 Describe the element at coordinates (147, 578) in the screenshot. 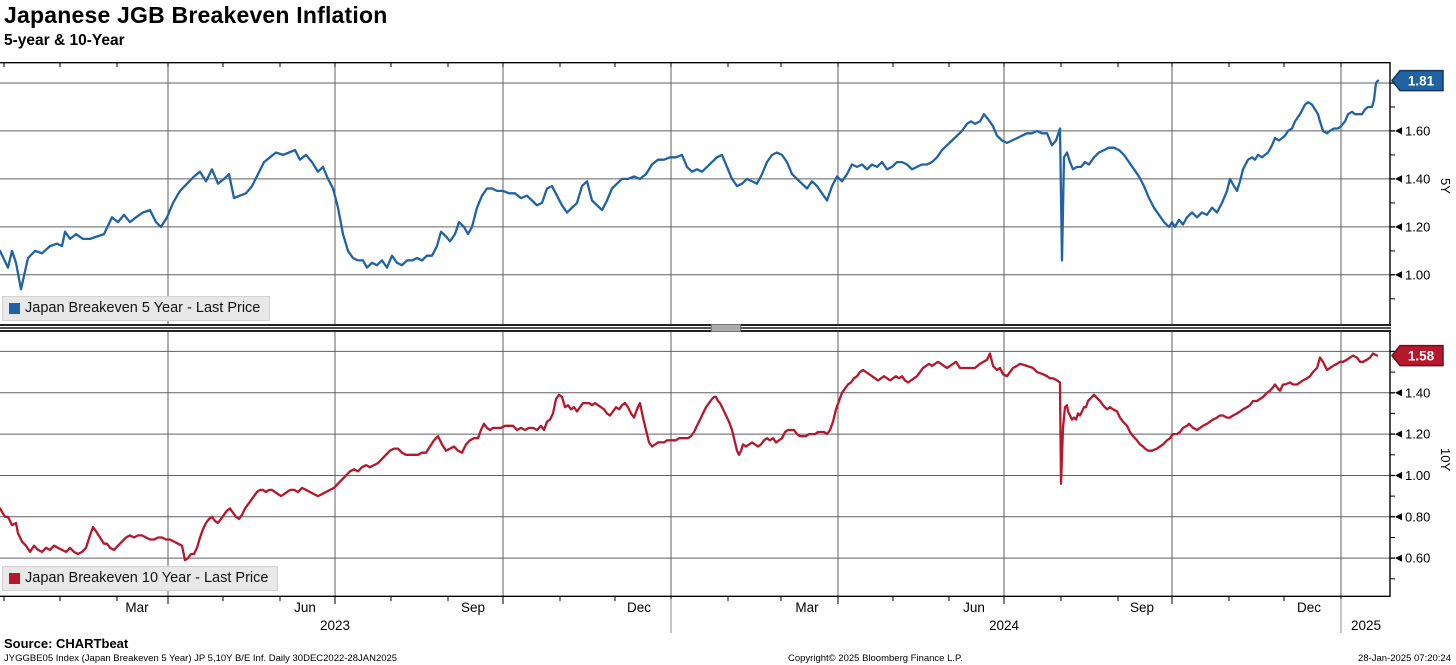

I see `legend-label-10y: Japan Breakeven 10 Year - Last Price` at that location.